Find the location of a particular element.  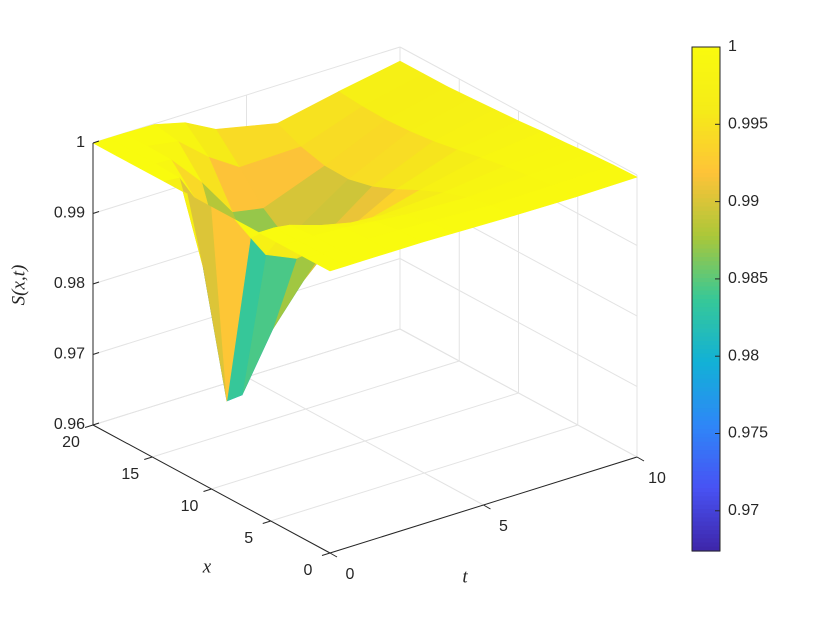

z-tick-label: 0.98 is located at coordinates (69, 283).